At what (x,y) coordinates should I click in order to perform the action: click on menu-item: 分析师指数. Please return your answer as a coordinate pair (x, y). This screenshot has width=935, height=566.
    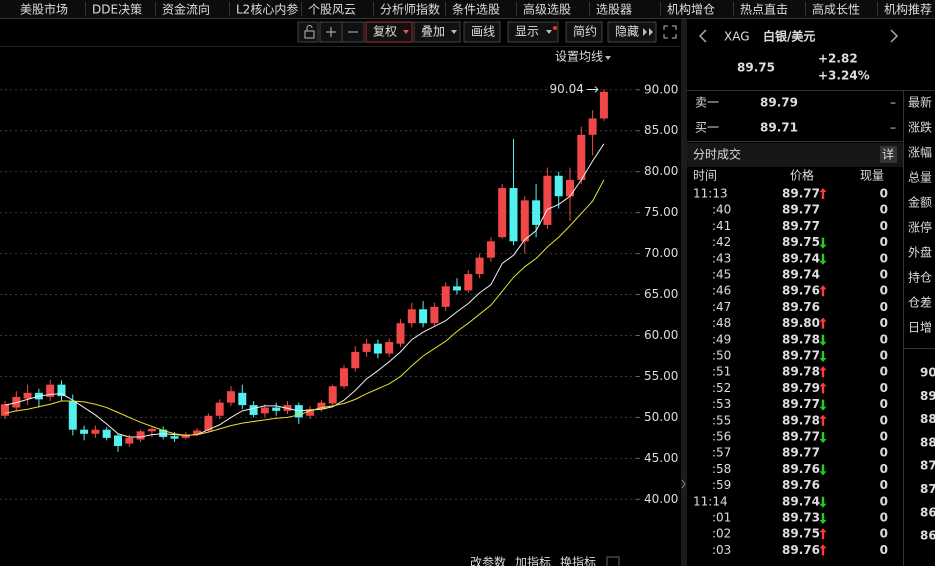
    Looking at the image, I should click on (410, 9).